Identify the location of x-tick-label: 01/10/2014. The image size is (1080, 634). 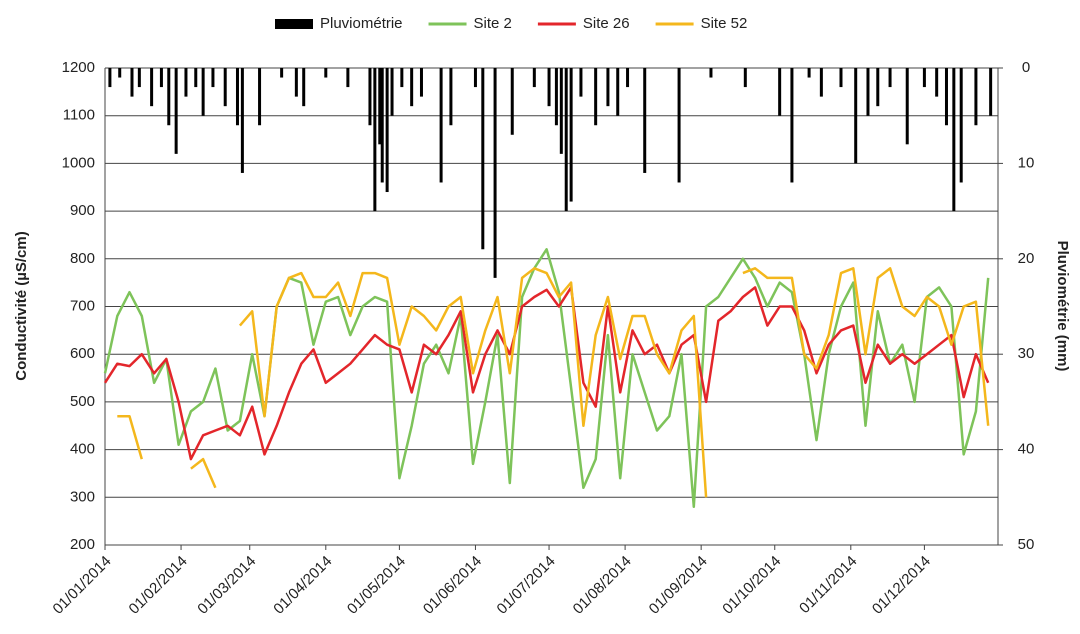
(751, 585).